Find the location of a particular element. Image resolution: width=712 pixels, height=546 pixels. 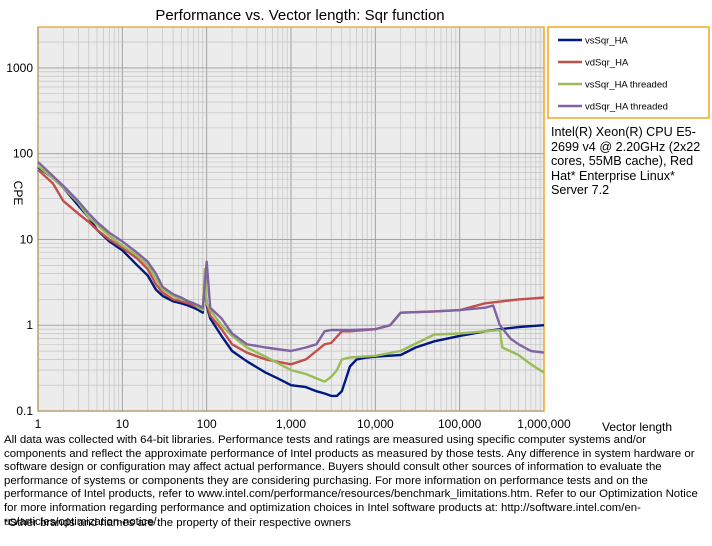

y-axis: 0.1 1 10 100 1000 is located at coordinates (19, 239).